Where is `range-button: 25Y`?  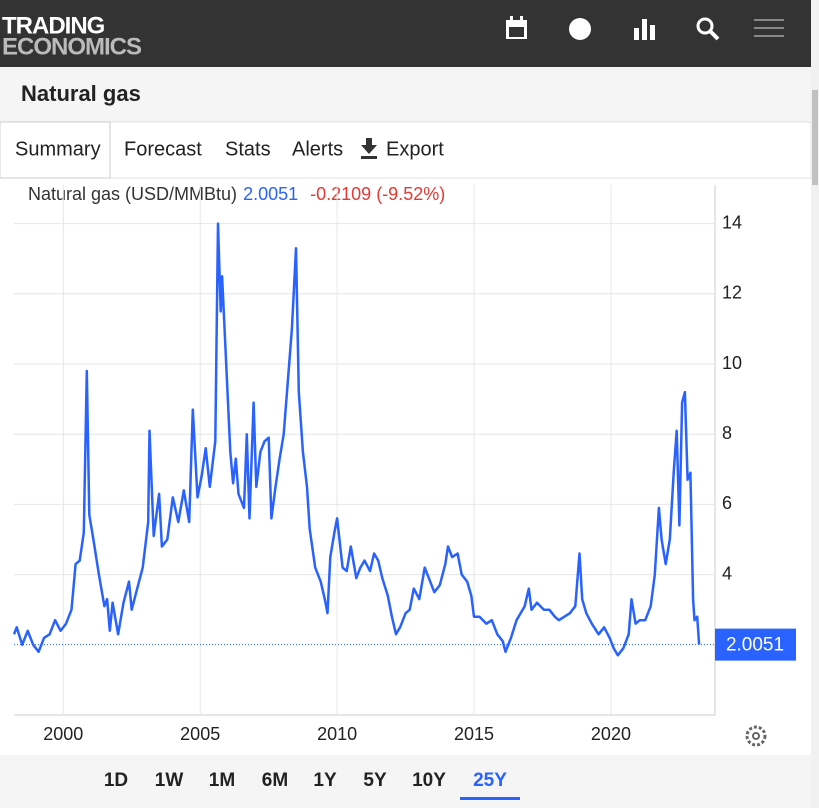 range-button: 25Y is located at coordinates (490, 780).